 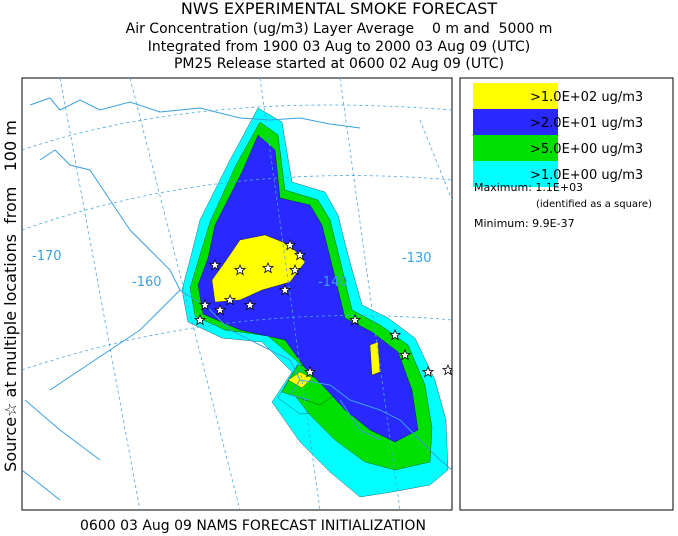 What do you see at coordinates (47, 256) in the screenshot?
I see `longitude-label: -170` at bounding box center [47, 256].